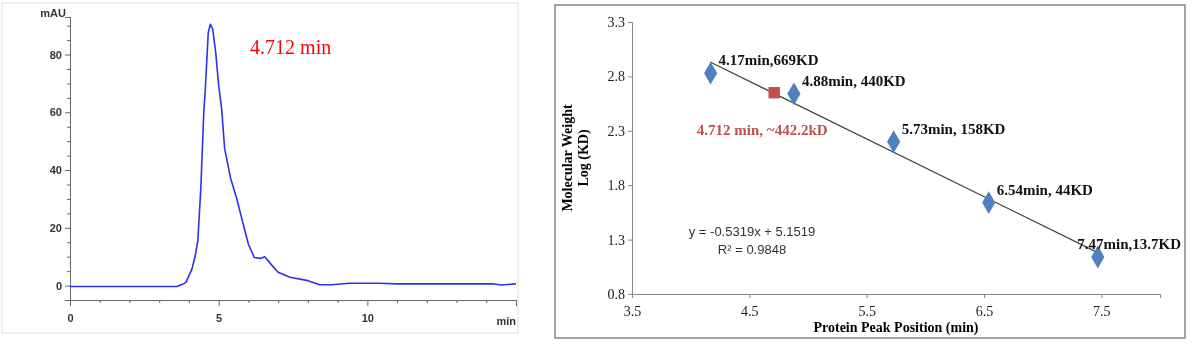 This screenshot has height=355, width=1200. What do you see at coordinates (1045, 189) in the screenshot?
I see `annotation: 6.54min, 44KD` at bounding box center [1045, 189].